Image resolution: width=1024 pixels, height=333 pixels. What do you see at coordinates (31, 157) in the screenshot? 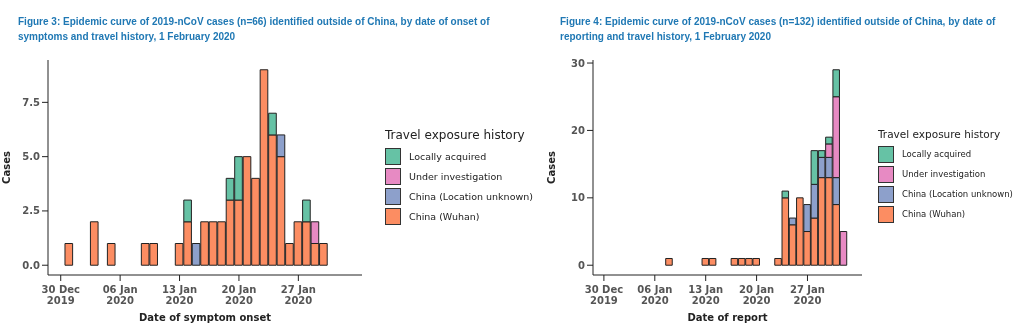
I see `y-tick-label: 5.0` at bounding box center [31, 157].